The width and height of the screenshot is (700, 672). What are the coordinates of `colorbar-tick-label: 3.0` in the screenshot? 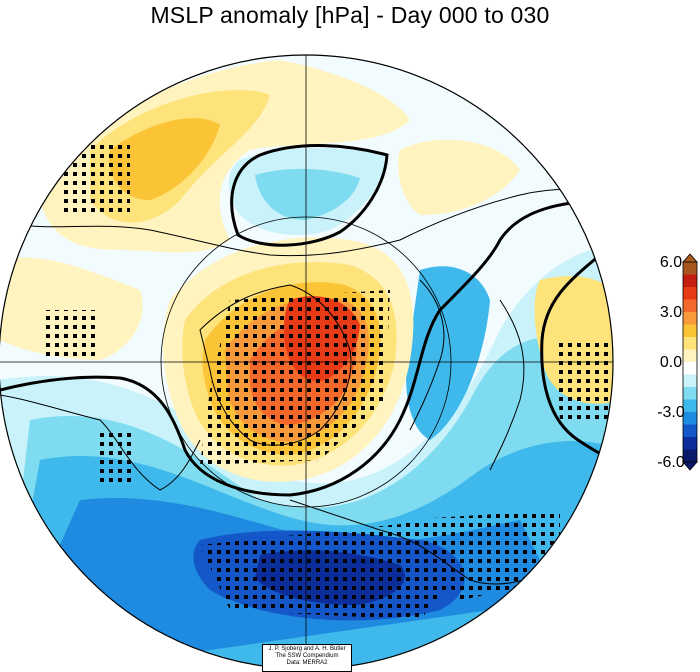 It's located at (671, 312).